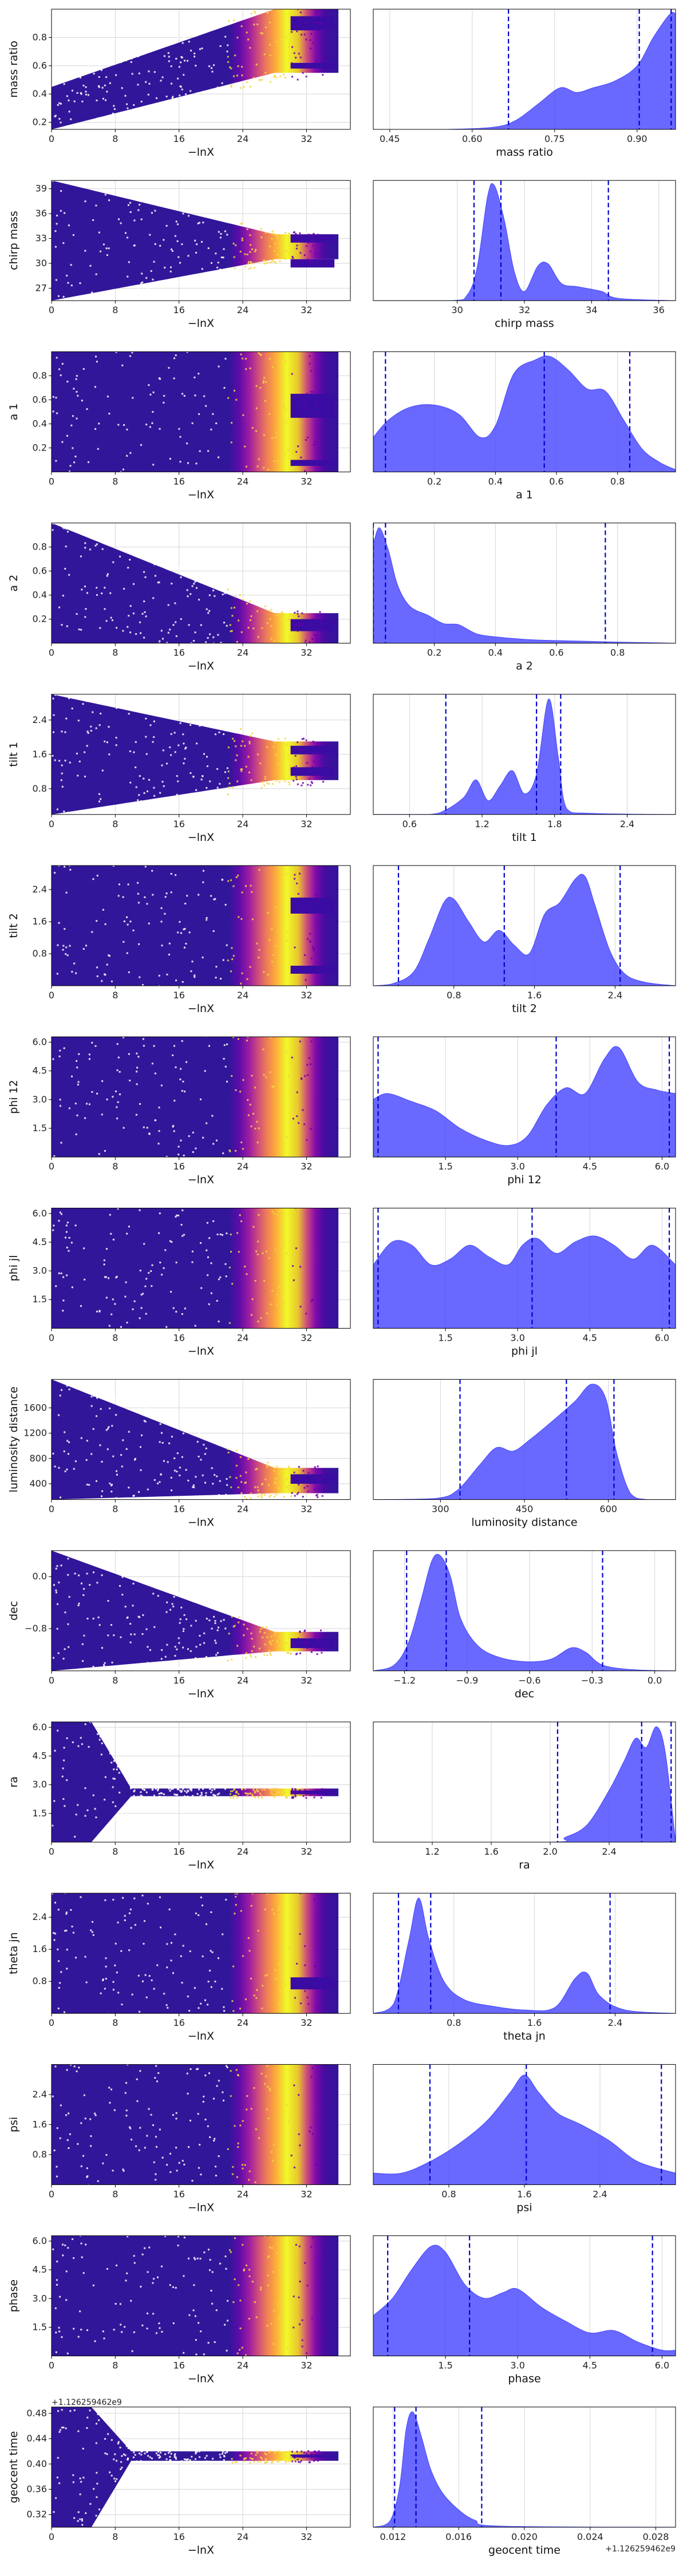  I want to click on kde-xtick-label: 0.60, so click(473, 138).